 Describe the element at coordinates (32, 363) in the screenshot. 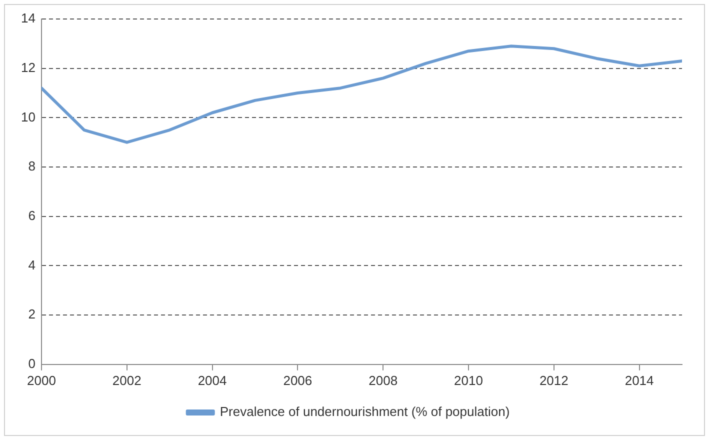

I see `y-tick-label: 0` at that location.